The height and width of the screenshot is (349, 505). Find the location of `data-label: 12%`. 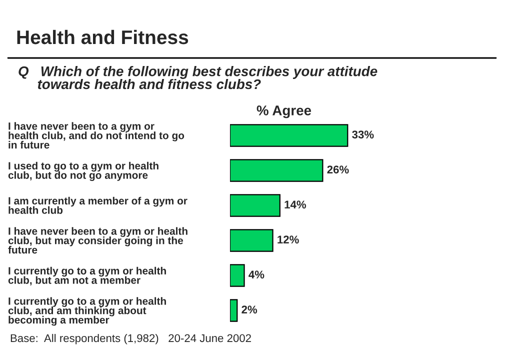

data-label: 12% is located at coordinates (288, 240).